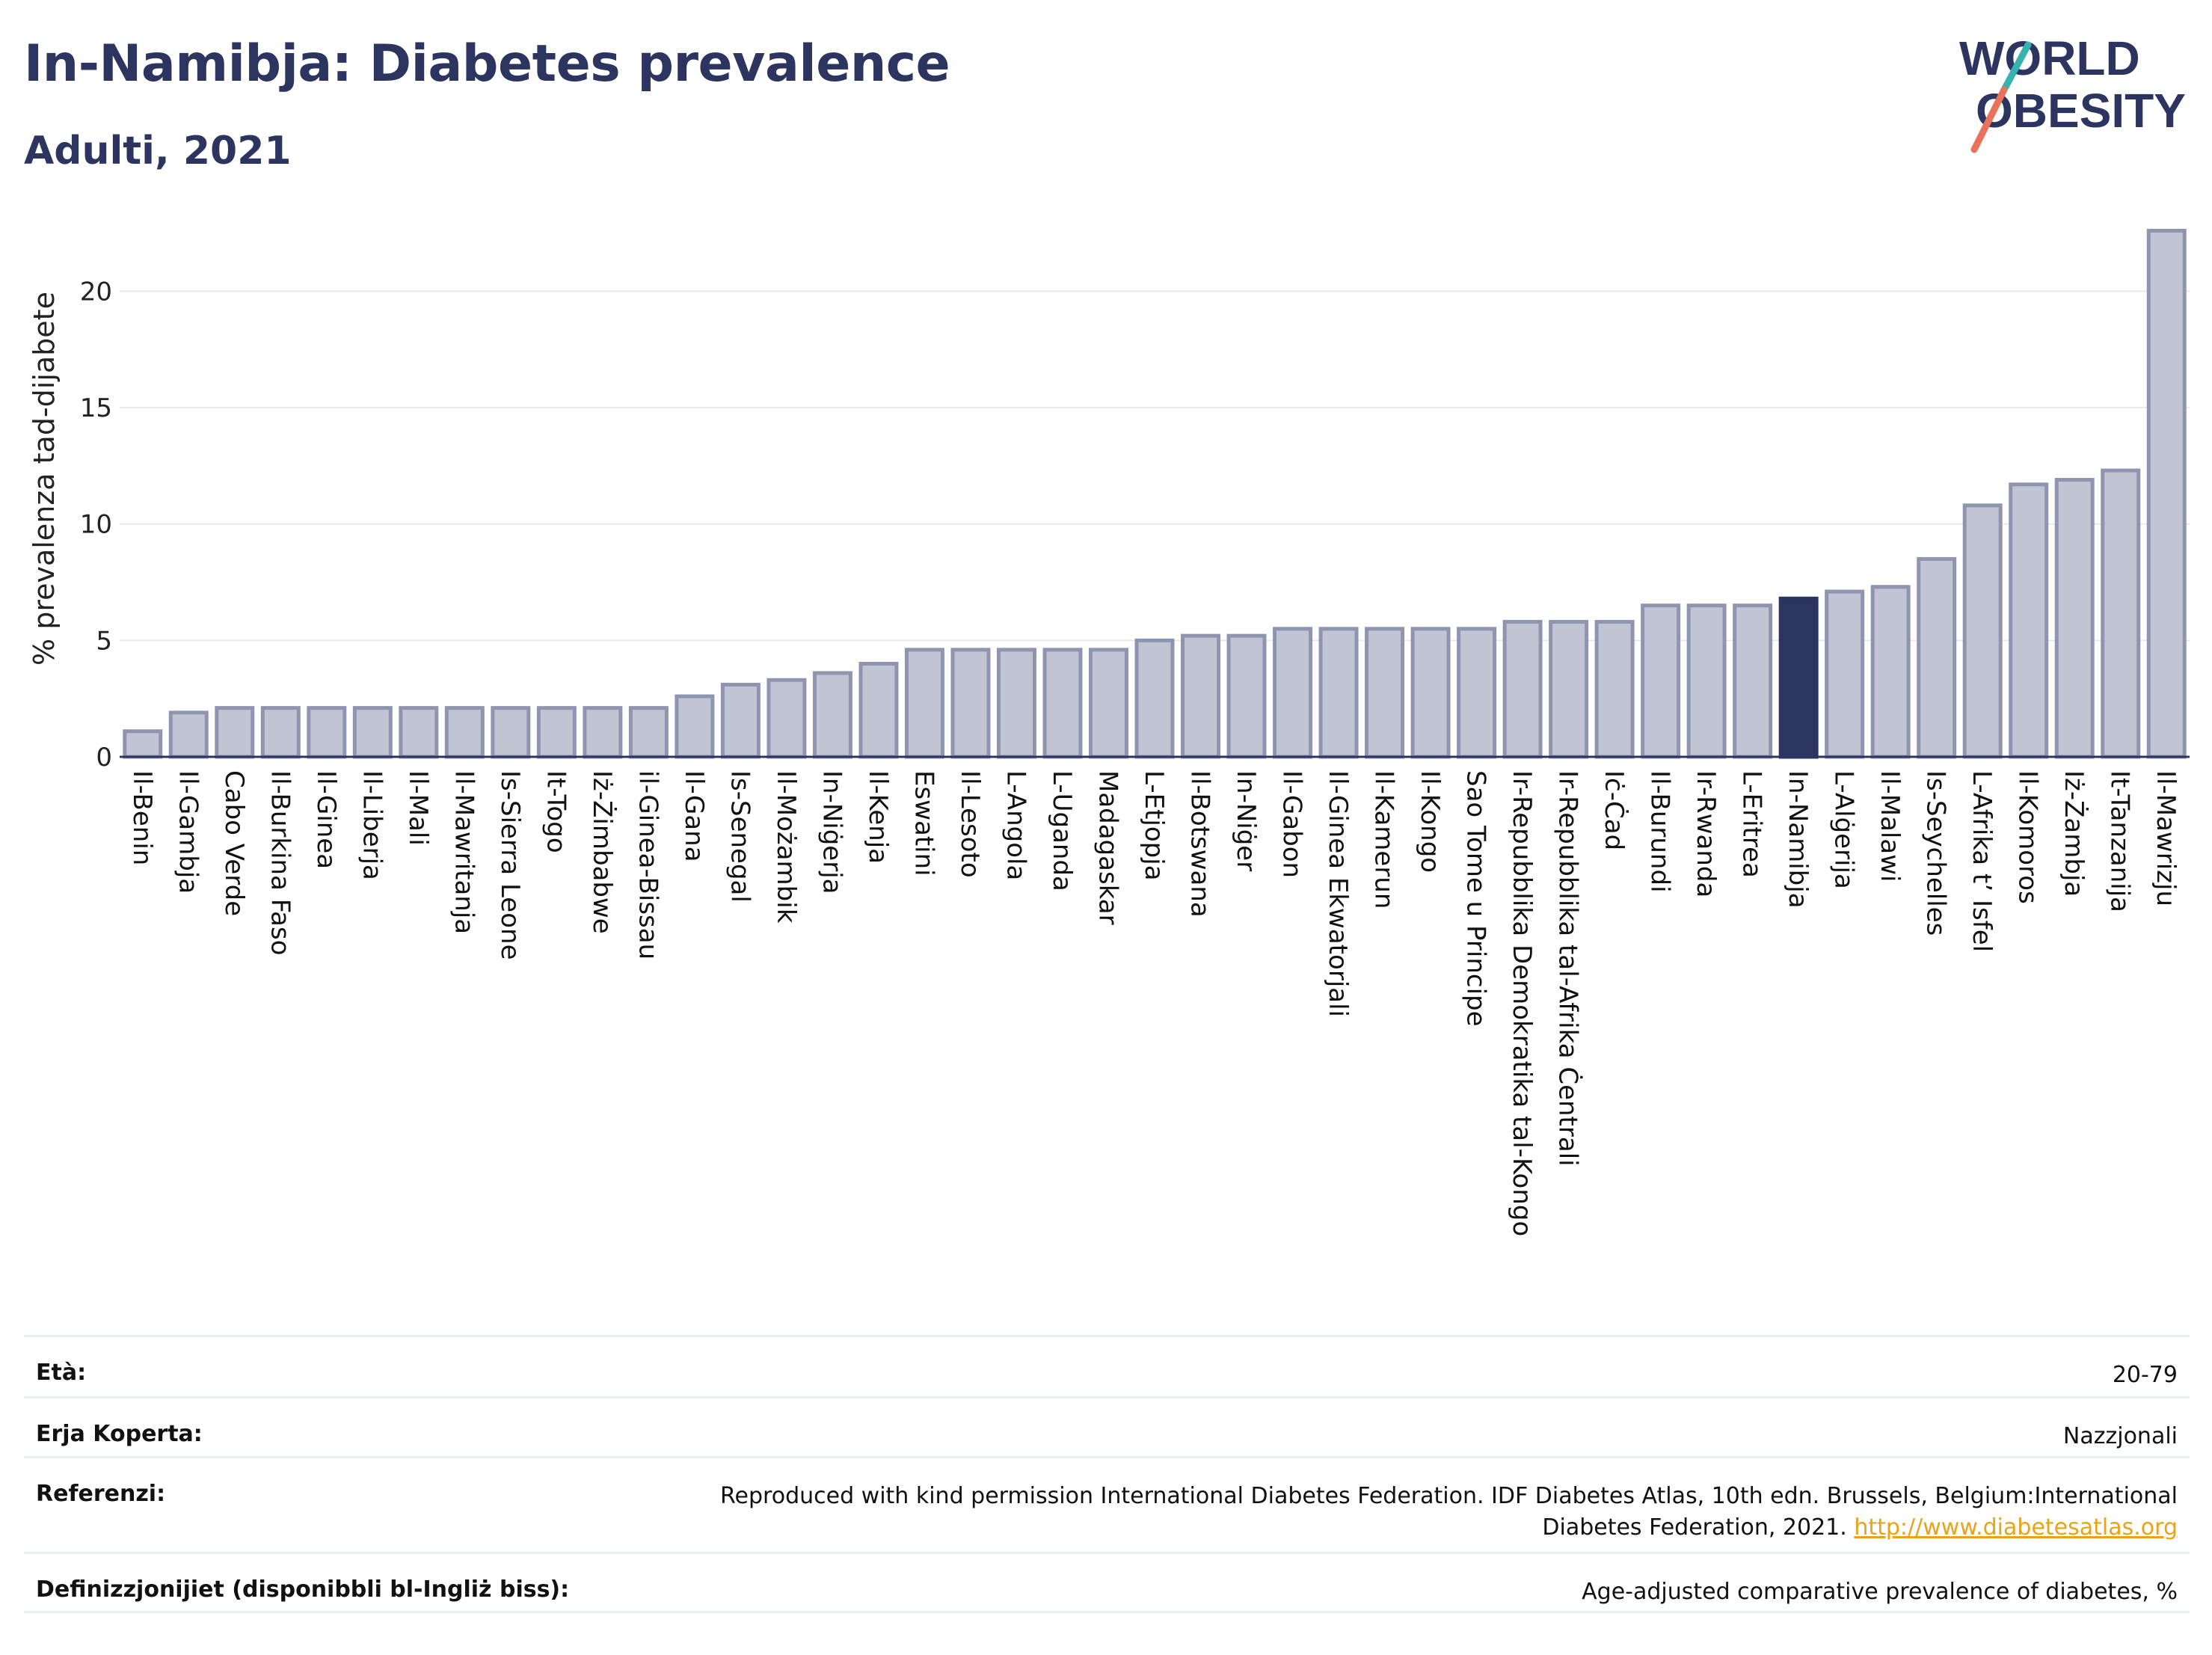 This screenshot has height=1655, width=2212. Describe the element at coordinates (694, 816) in the screenshot. I see `x-tick-label: Il-Gana` at that location.